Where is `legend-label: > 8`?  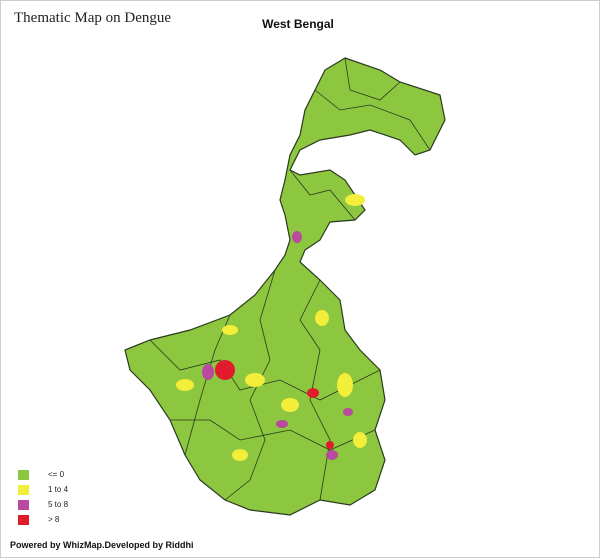 legend-label: > 8 is located at coordinates (54, 519).